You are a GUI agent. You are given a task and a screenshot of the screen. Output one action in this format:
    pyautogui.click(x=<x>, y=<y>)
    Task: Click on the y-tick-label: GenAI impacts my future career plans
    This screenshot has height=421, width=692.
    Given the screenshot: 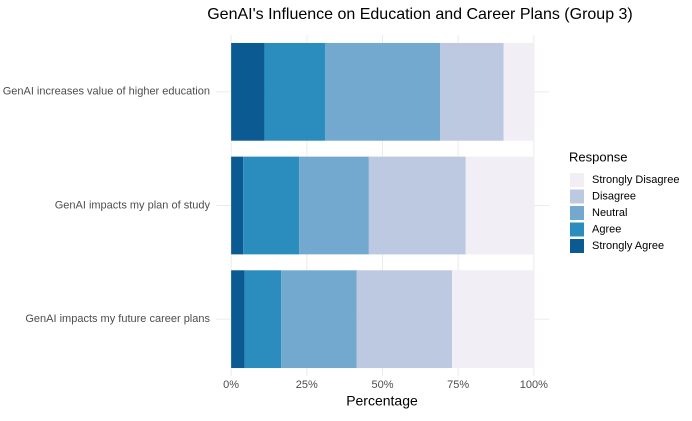 What is the action you would take?
    pyautogui.click(x=117, y=319)
    